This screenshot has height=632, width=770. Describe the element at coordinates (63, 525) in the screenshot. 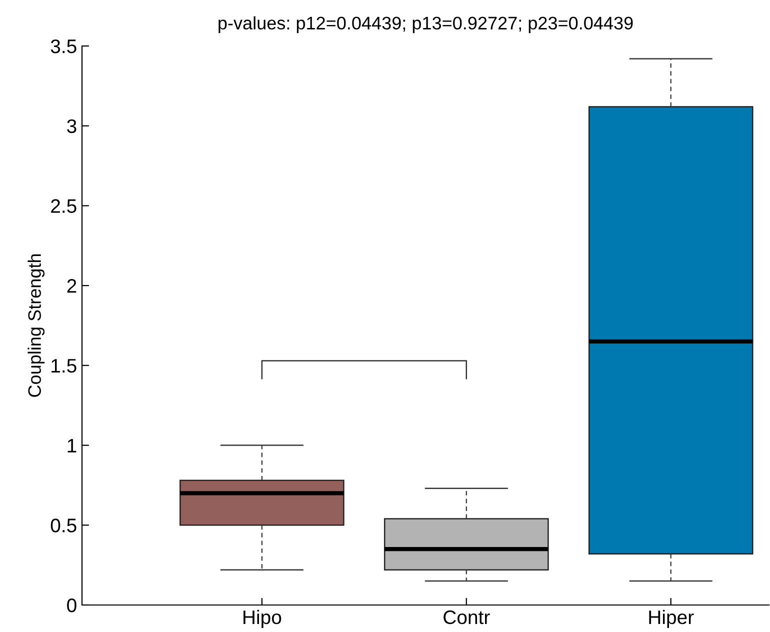

I see `y-tick-label: 0.5` at that location.